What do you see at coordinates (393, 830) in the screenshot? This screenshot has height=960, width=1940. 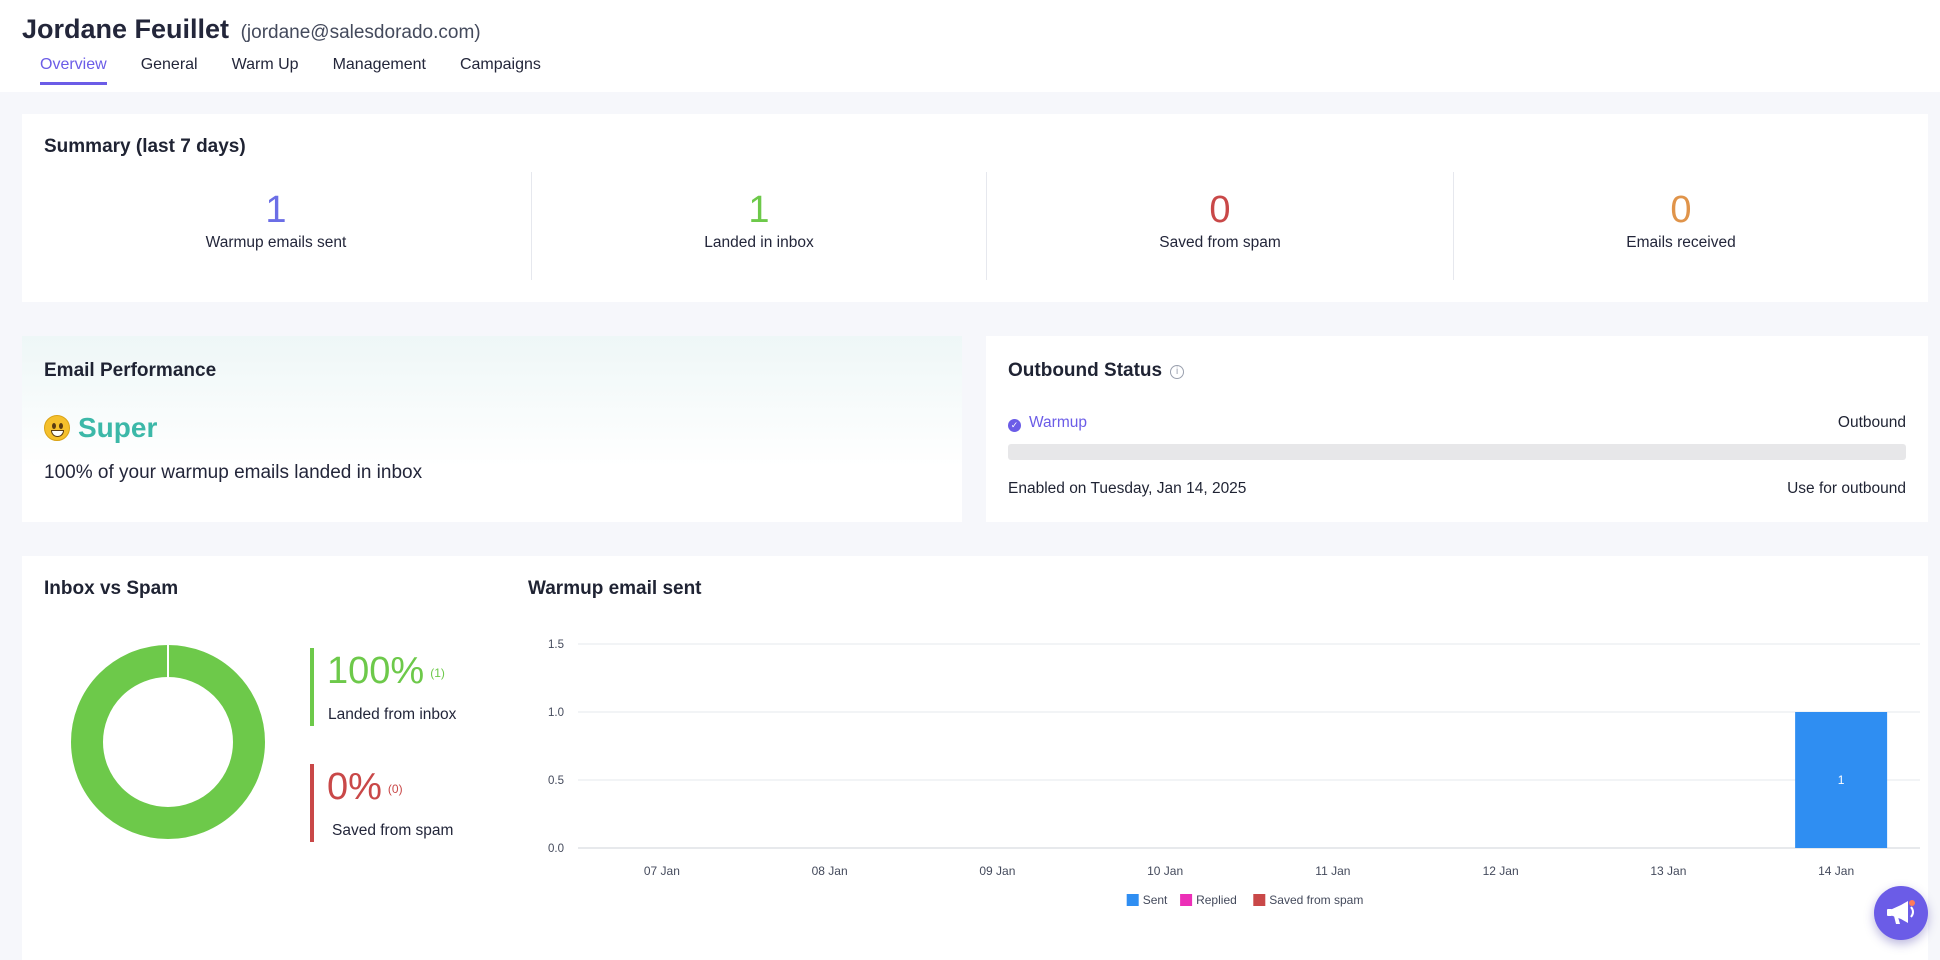 I see `spam-label: Saved from spam` at bounding box center [393, 830].